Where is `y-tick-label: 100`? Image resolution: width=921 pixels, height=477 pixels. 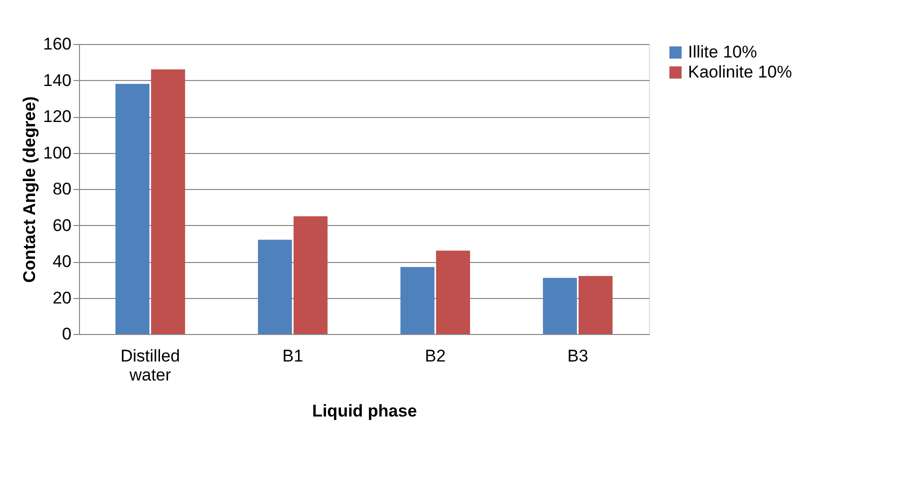 y-tick-label: 100 is located at coordinates (57, 152).